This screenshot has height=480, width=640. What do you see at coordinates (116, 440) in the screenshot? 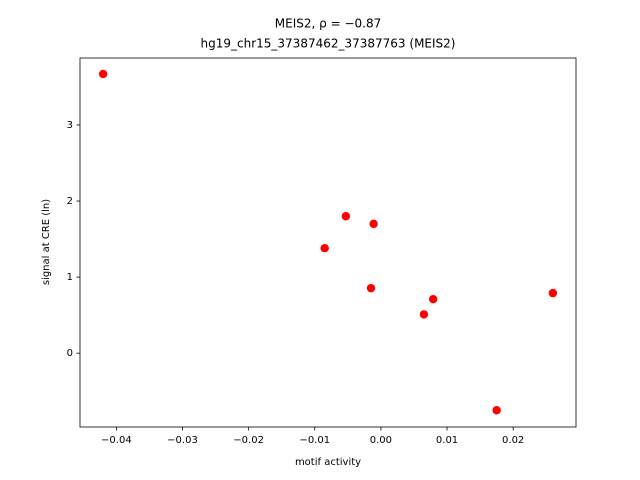
I see `x-tick-label: −0.04` at bounding box center [116, 440].